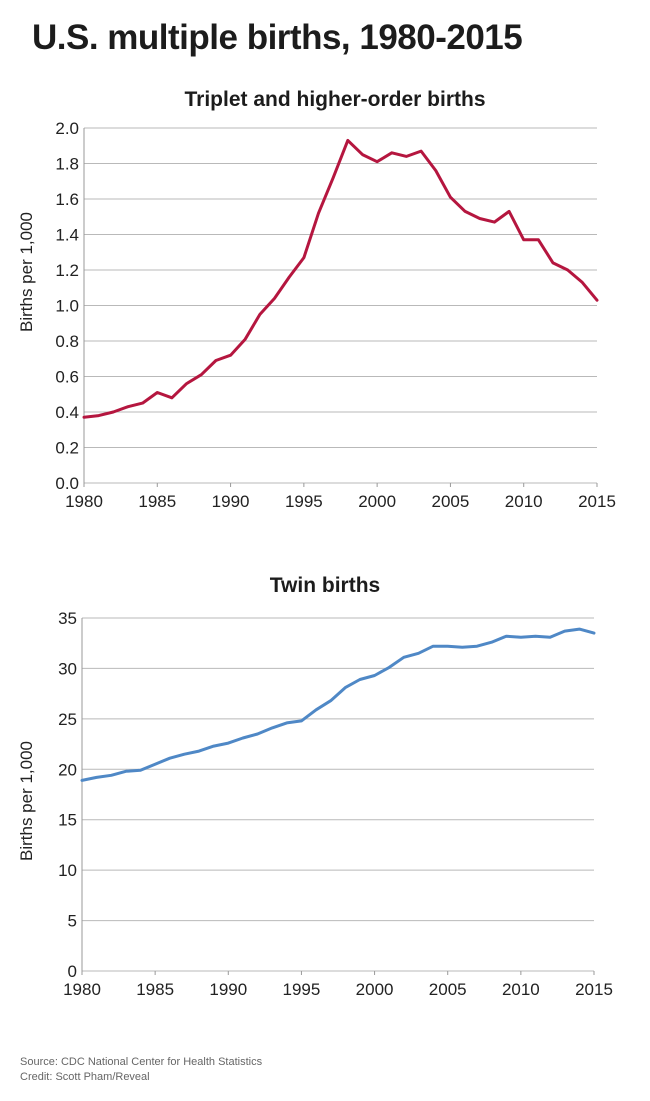 This screenshot has width=650, height=1101. I want to click on y-tick-label: 1.2, so click(67, 270).